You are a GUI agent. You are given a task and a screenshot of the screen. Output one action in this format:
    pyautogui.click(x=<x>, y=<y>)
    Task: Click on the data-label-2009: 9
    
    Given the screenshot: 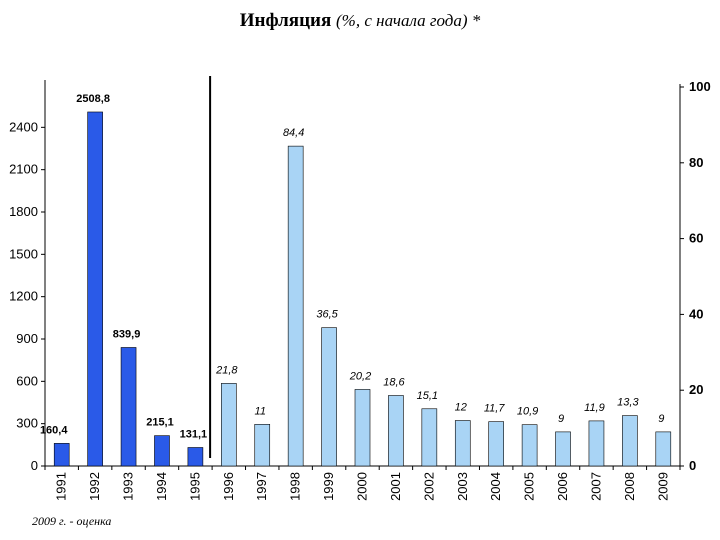 What is the action you would take?
    pyautogui.click(x=661, y=419)
    